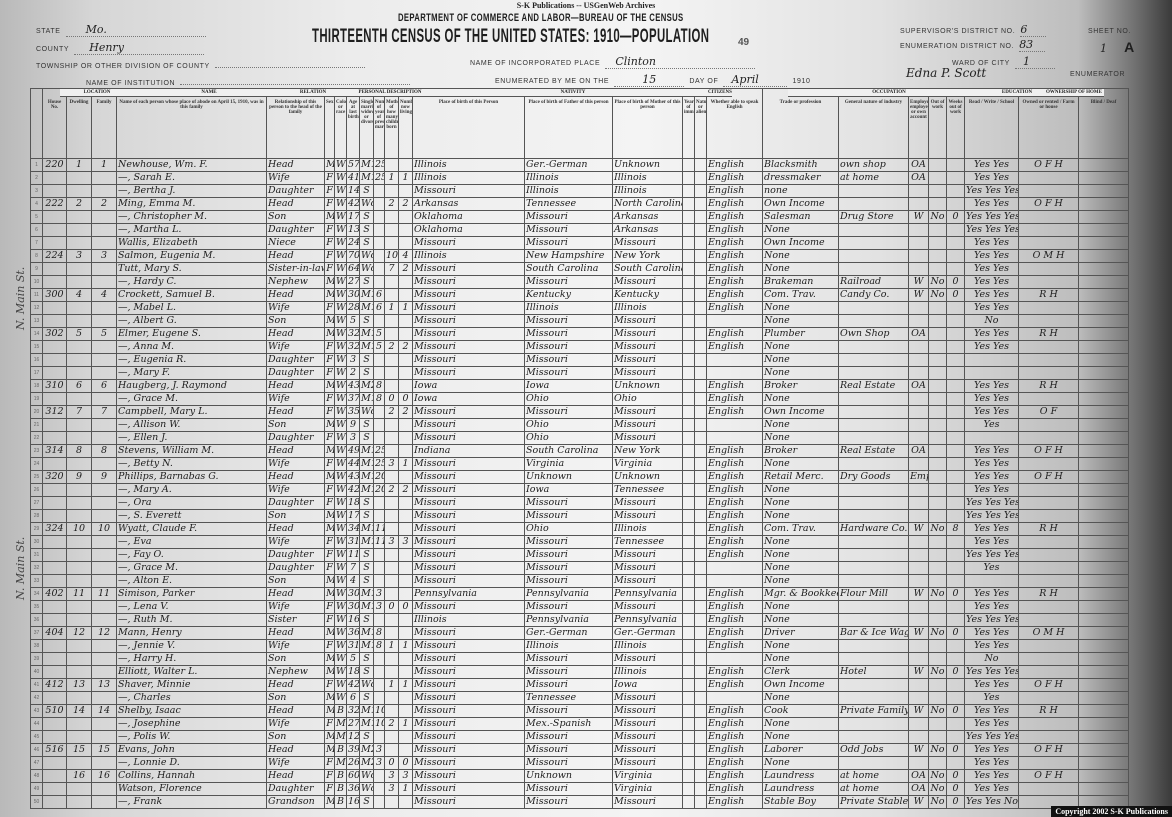 Image resolution: width=1172 pixels, height=817 pixels. I want to click on trade-cell: Broker, so click(800, 386).